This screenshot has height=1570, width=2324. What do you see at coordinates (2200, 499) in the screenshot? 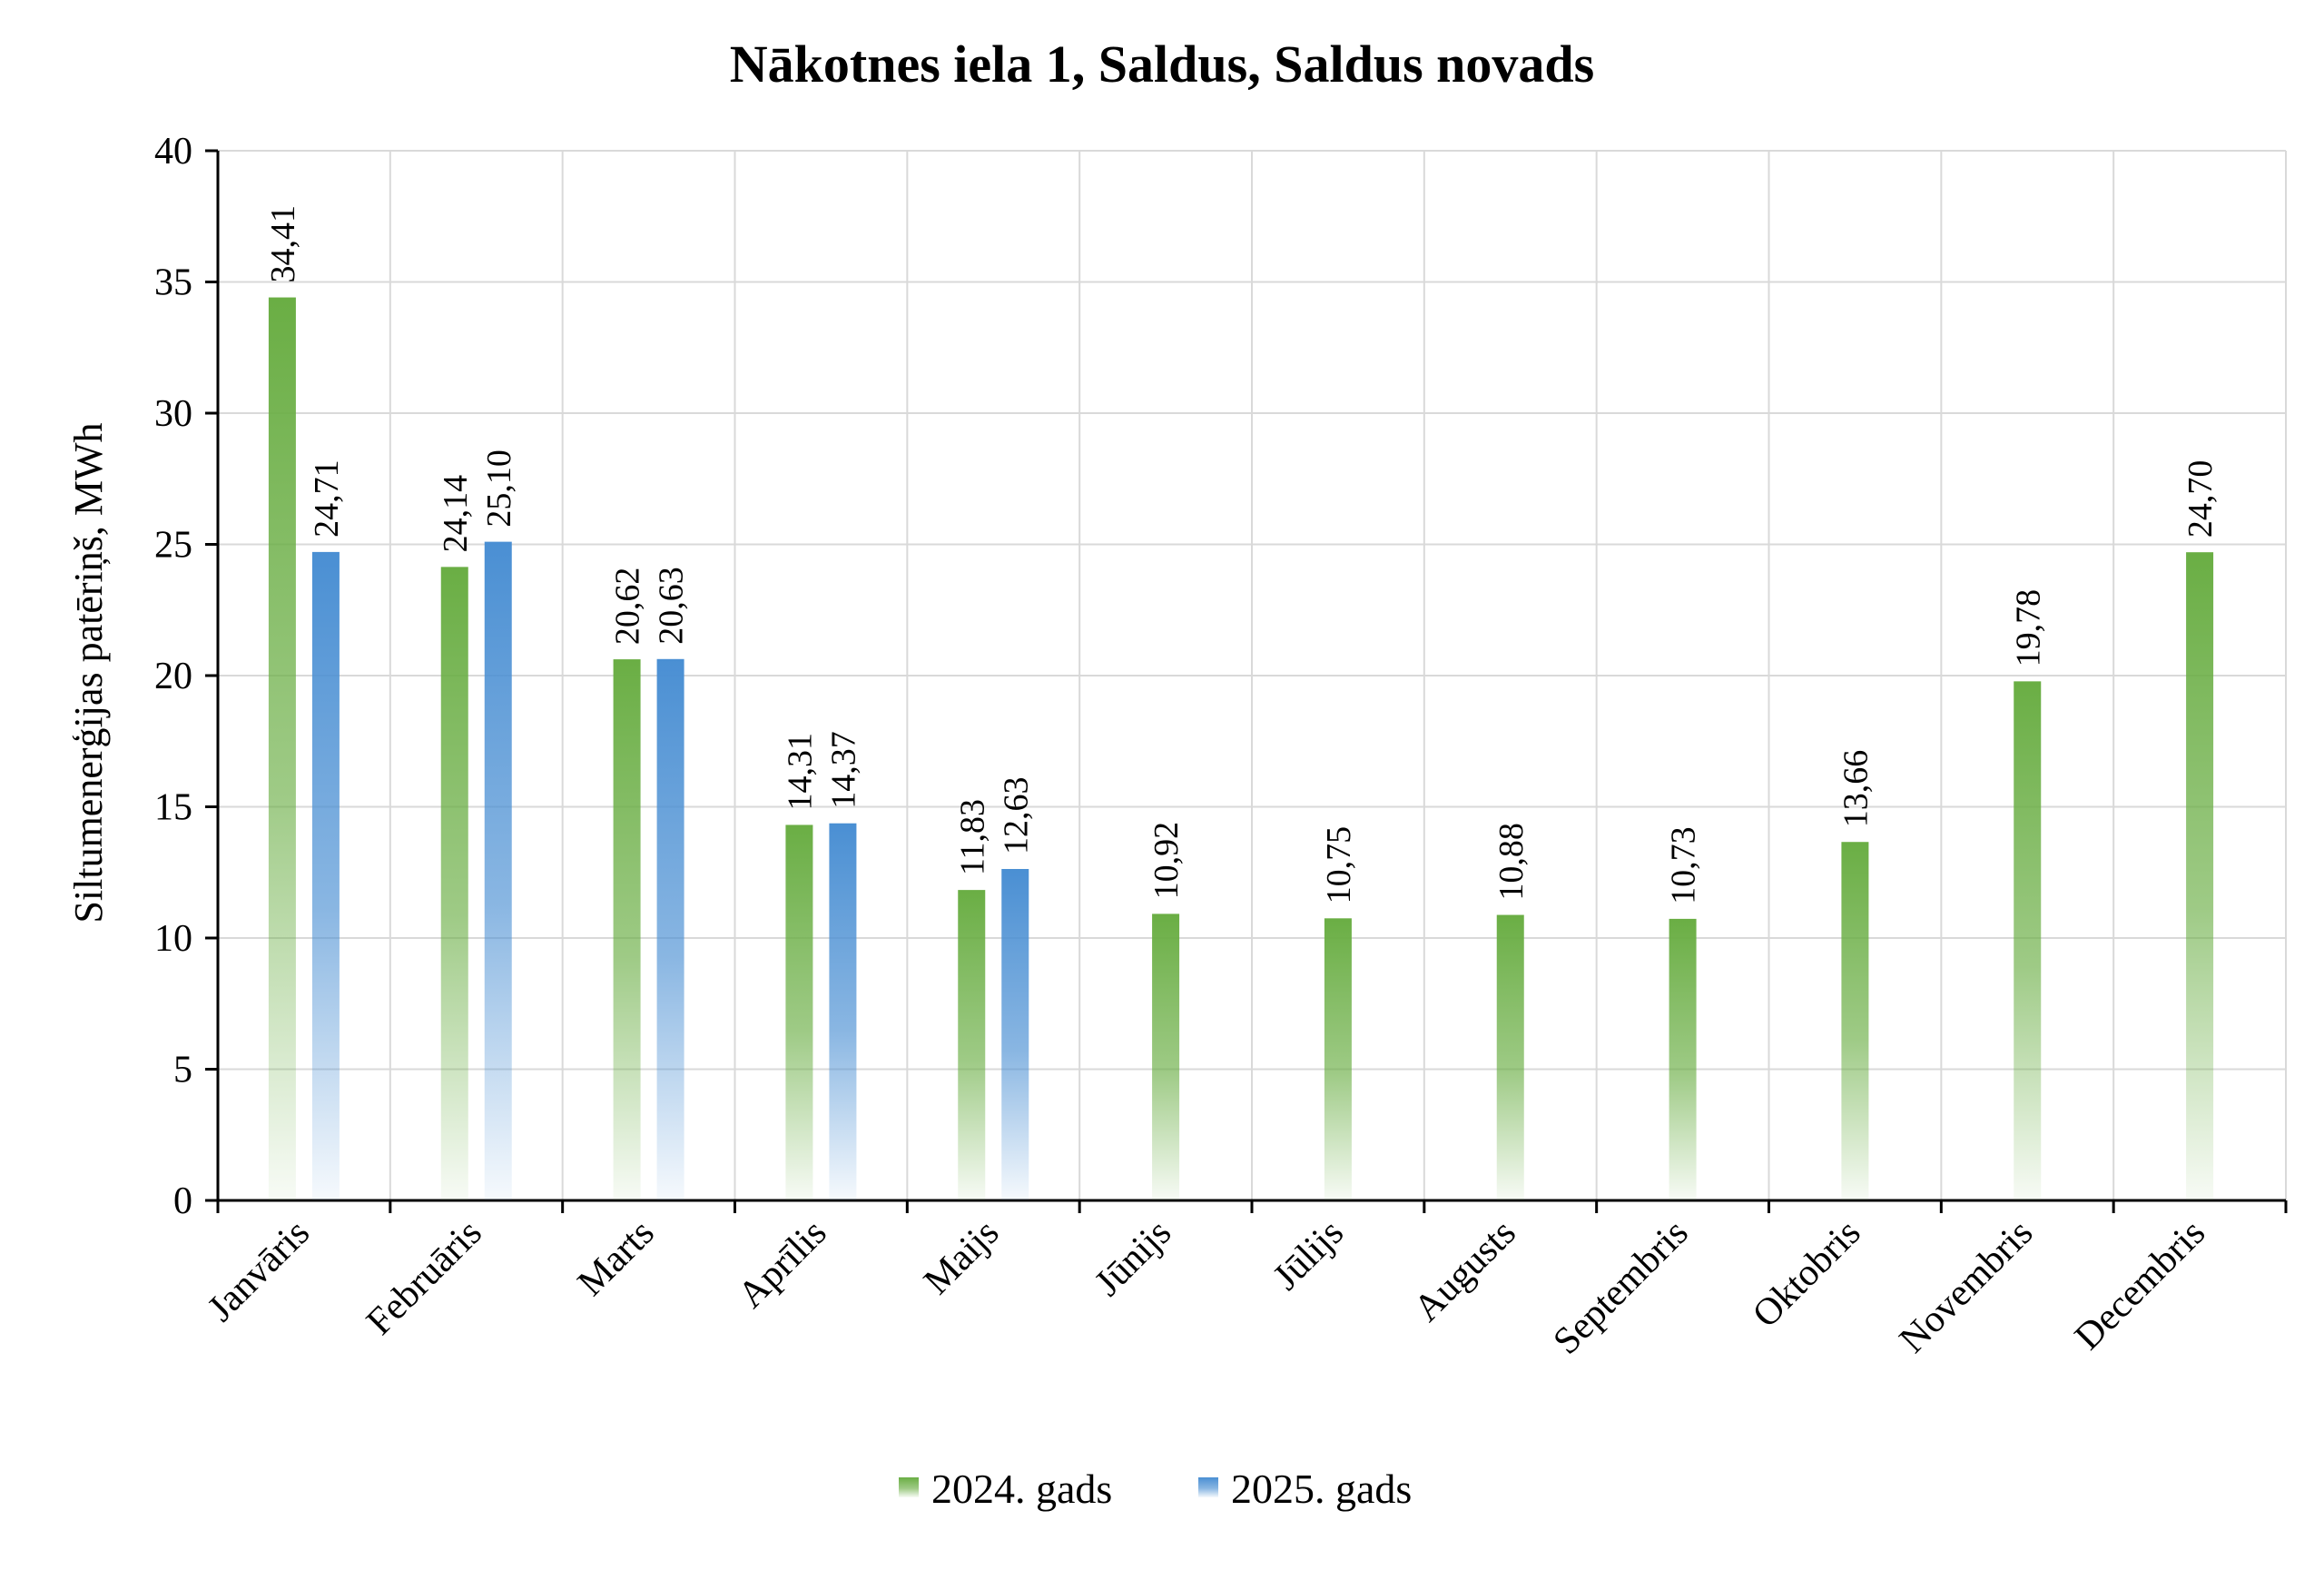
I see `data-label: 24,70` at bounding box center [2200, 499].